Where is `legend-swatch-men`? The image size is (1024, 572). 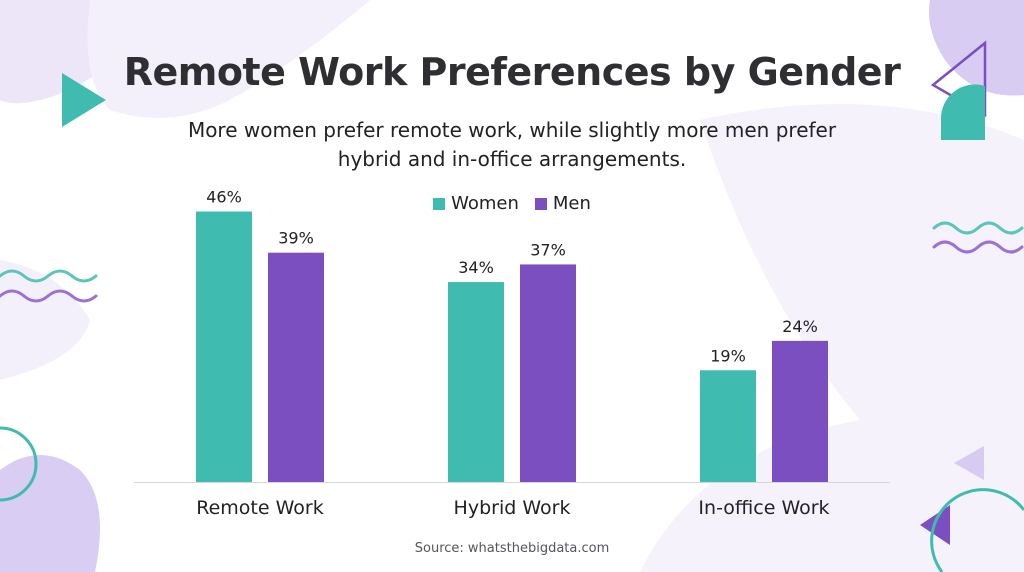 legend-swatch-men is located at coordinates (540, 203).